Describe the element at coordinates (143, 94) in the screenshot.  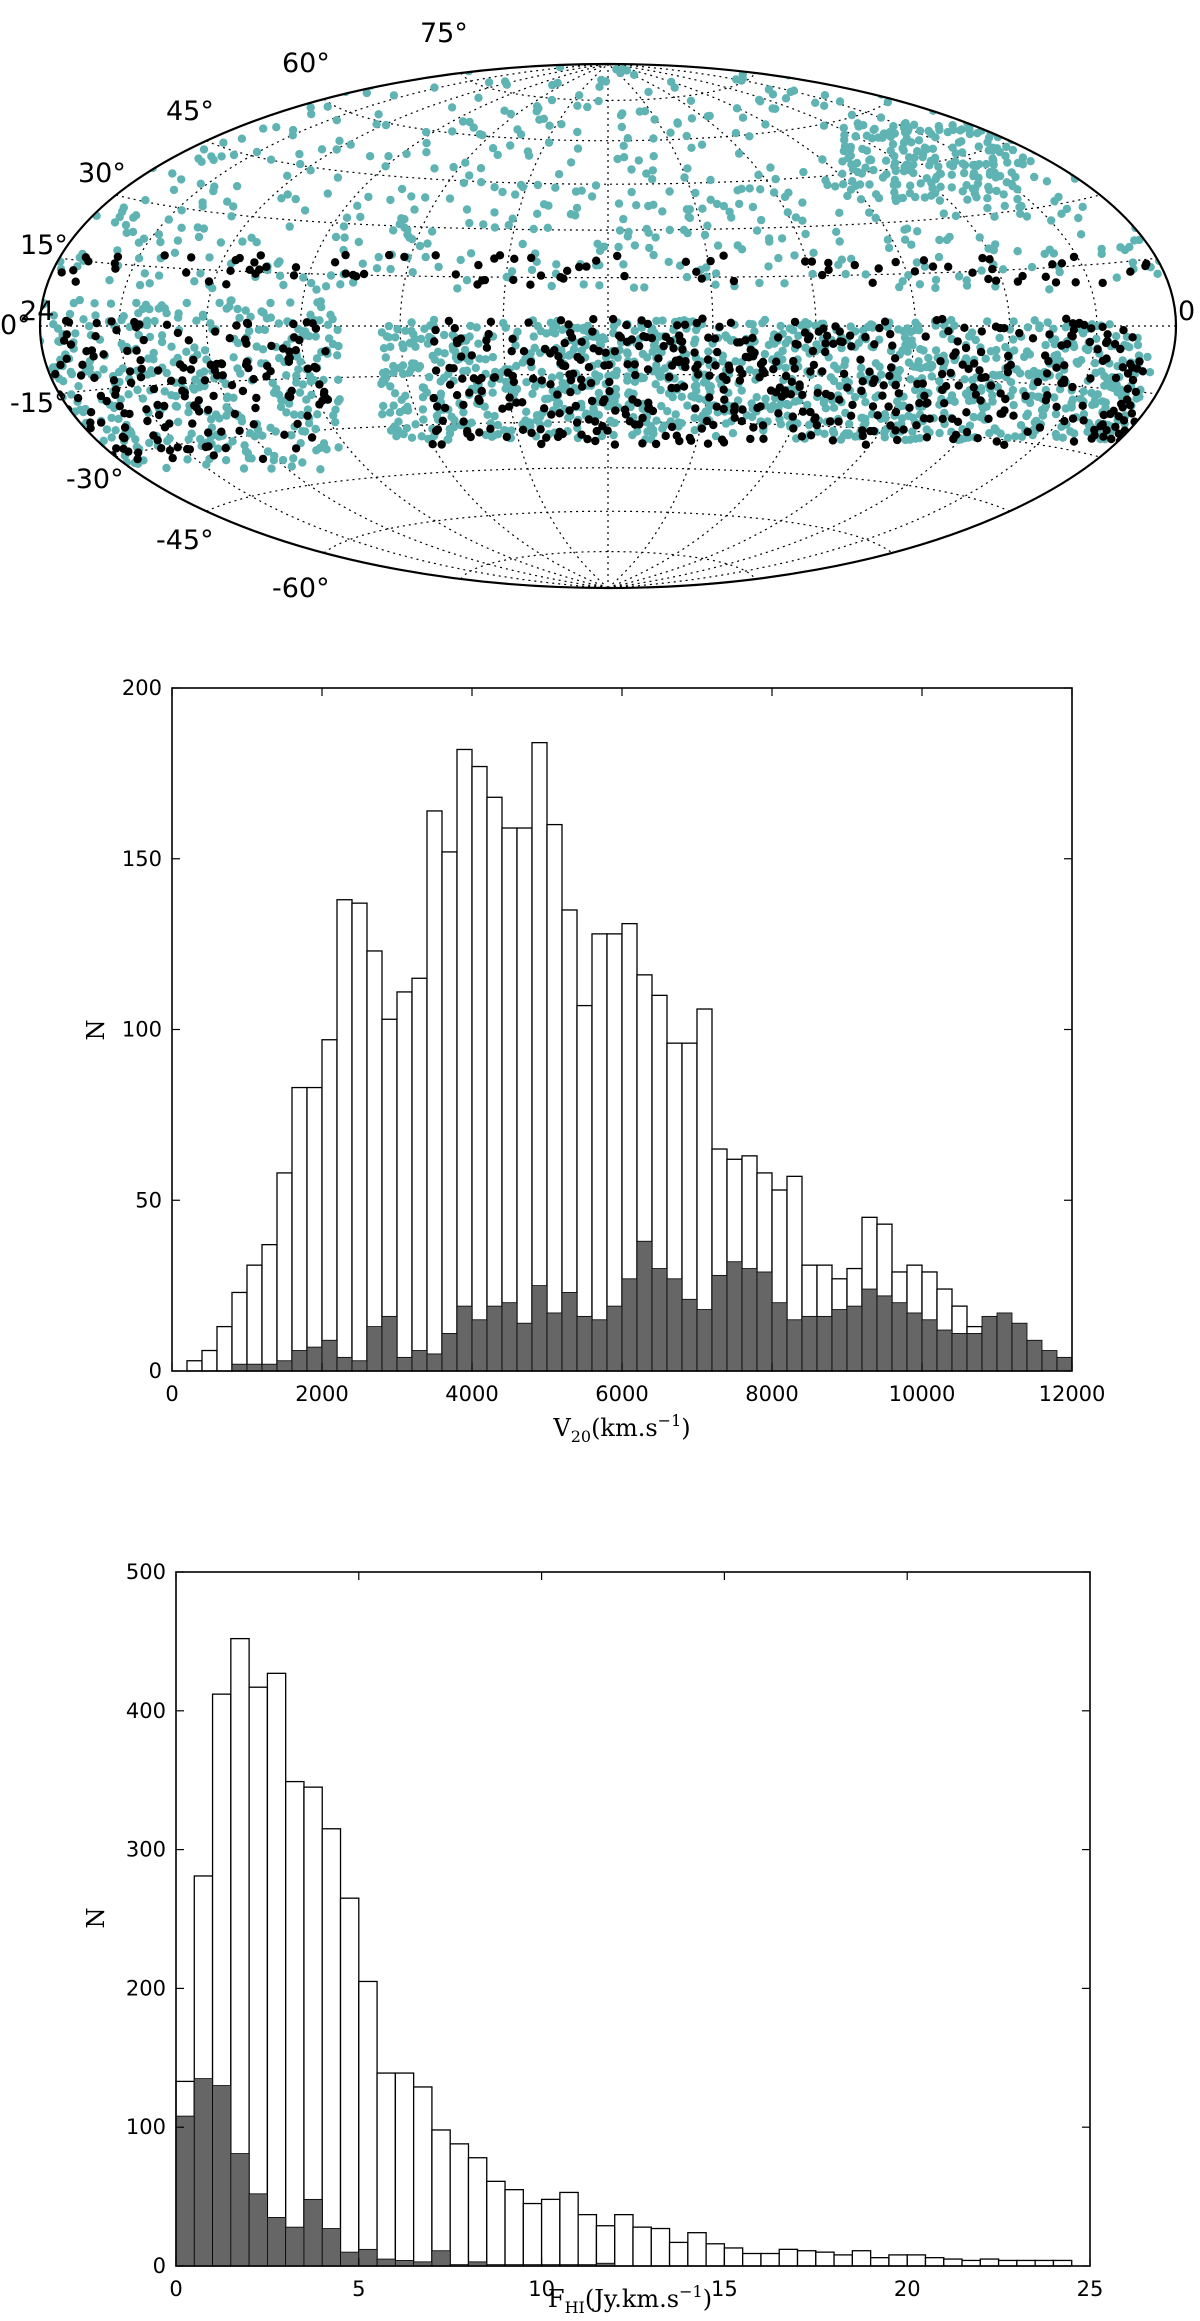
I see `sky-point-cyan-1908` at that location.